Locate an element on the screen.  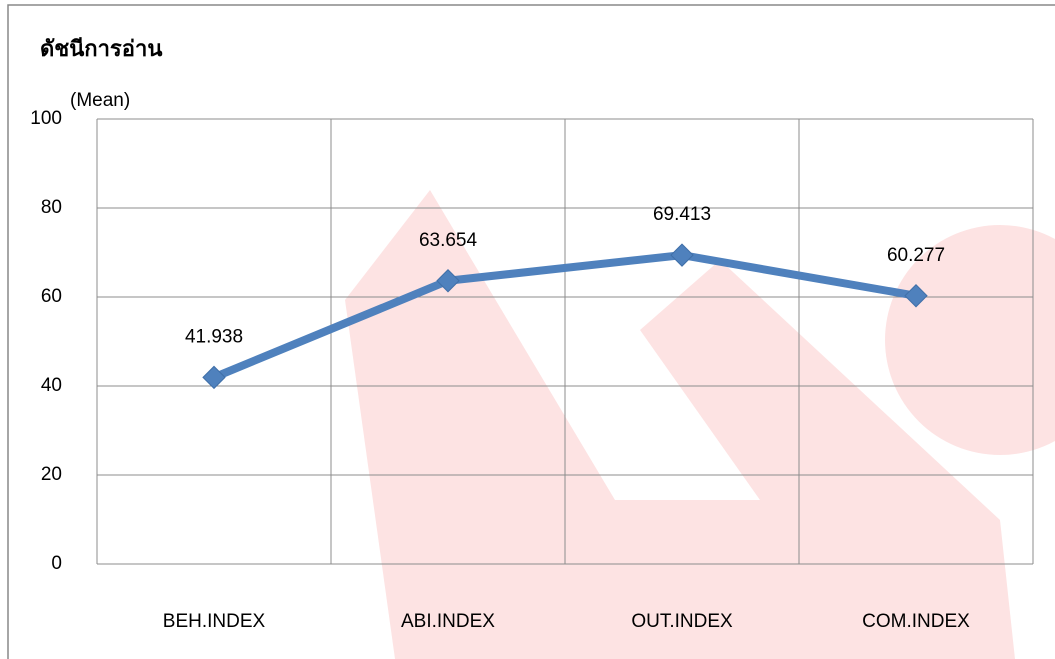
x-tick-label: OUT.INDEX is located at coordinates (682, 621).